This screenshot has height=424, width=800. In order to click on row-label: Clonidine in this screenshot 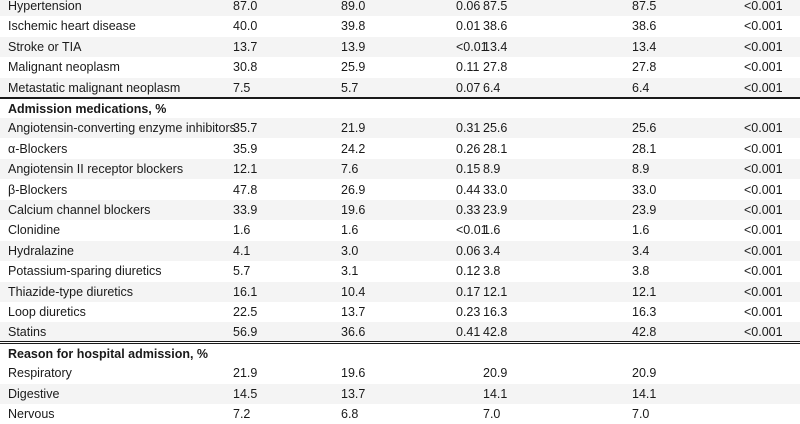, I will do `click(34, 230)`.